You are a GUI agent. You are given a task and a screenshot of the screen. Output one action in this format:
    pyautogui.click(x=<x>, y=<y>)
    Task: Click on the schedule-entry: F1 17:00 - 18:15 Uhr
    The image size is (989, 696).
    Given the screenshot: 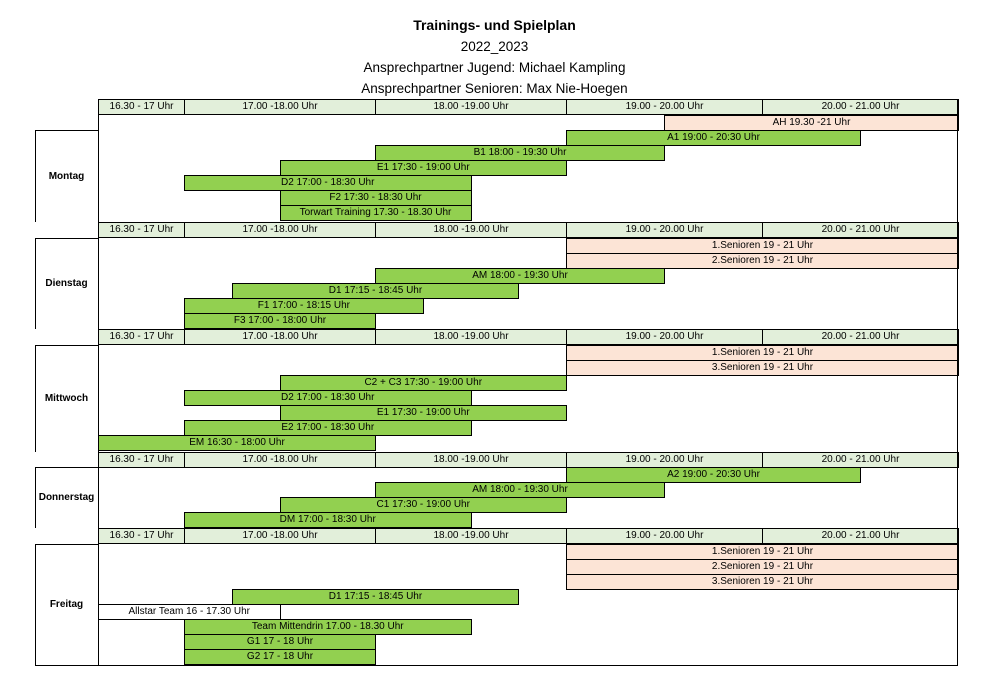 What is the action you would take?
    pyautogui.click(x=304, y=306)
    